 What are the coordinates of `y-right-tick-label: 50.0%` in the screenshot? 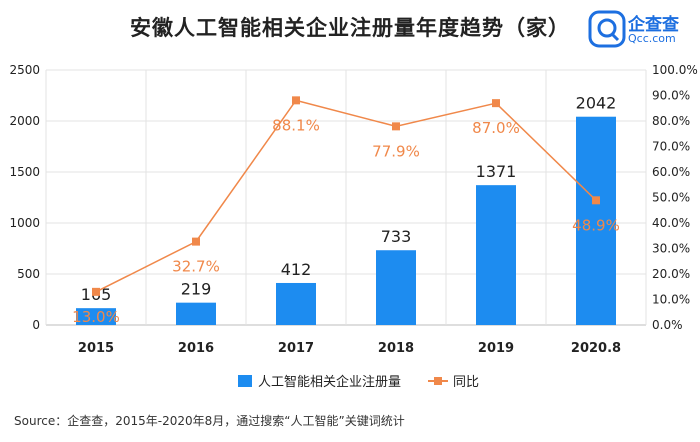 It's located at (671, 198).